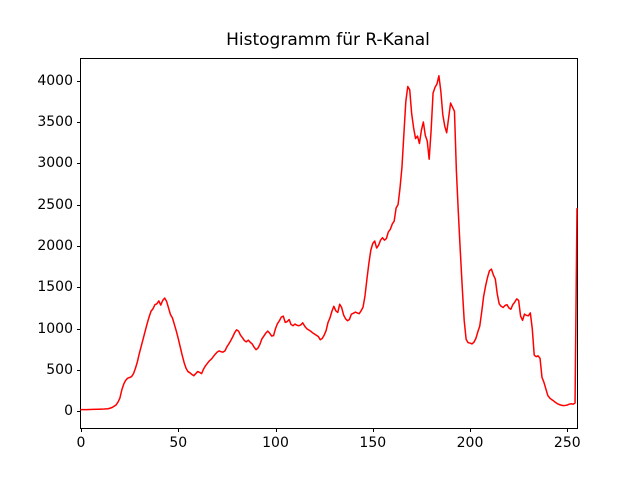 This screenshot has height=480, width=640. What do you see at coordinates (567, 443) in the screenshot?
I see `x-tick-label: 250` at bounding box center [567, 443].